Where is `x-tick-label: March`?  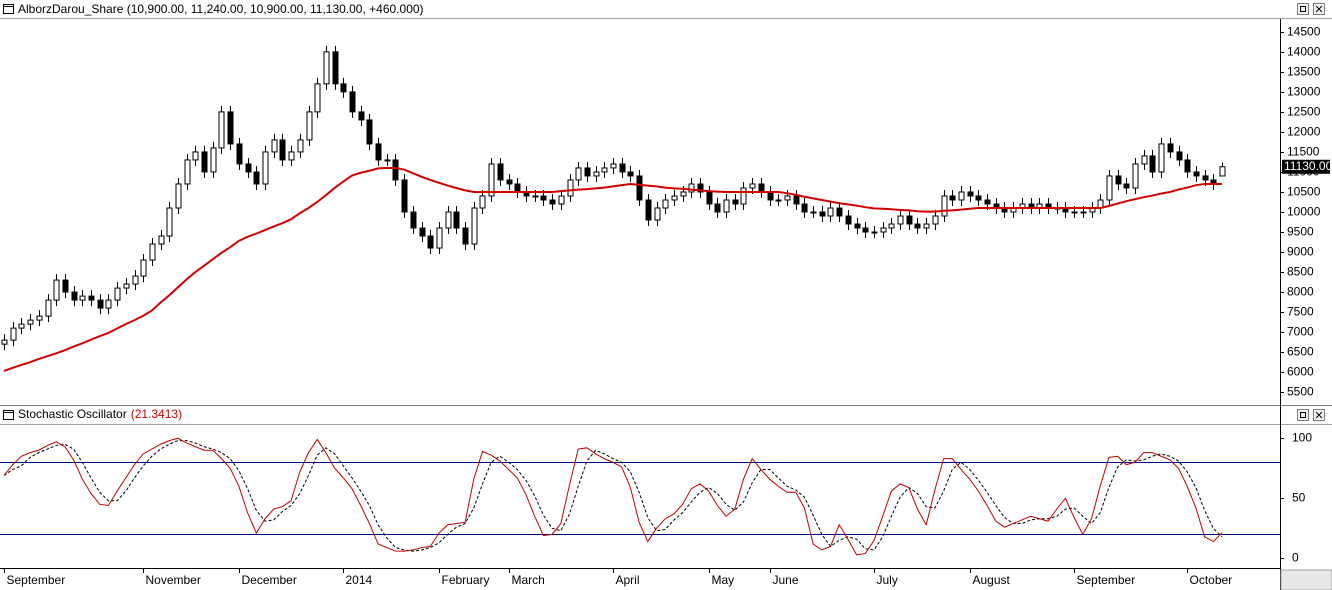 x-tick-label: March is located at coordinates (528, 580).